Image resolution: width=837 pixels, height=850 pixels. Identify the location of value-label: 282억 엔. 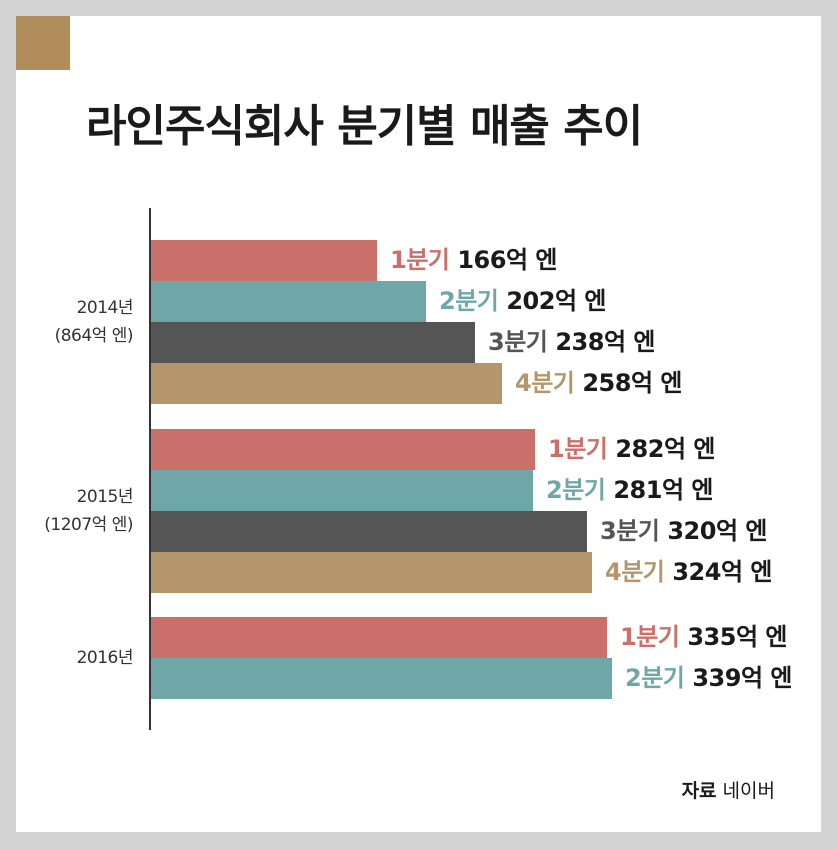
(665, 449).